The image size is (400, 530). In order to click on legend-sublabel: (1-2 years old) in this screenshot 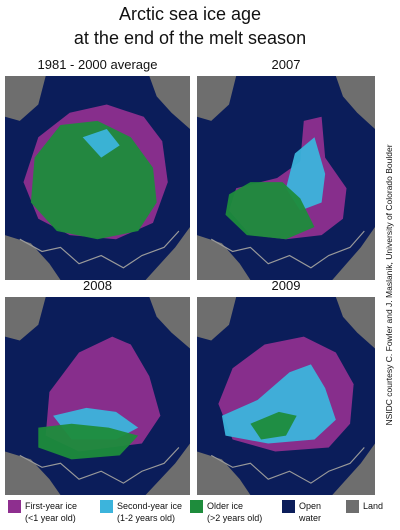, I will do `click(146, 518)`.